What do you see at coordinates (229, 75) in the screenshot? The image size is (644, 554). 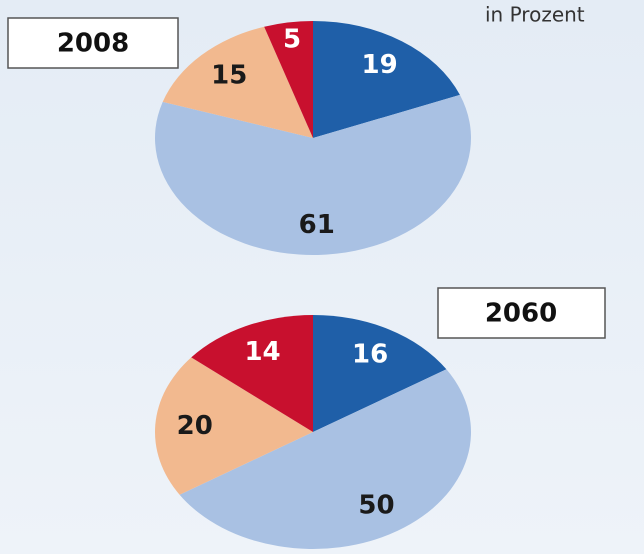 I see `data-label: 15` at bounding box center [229, 75].